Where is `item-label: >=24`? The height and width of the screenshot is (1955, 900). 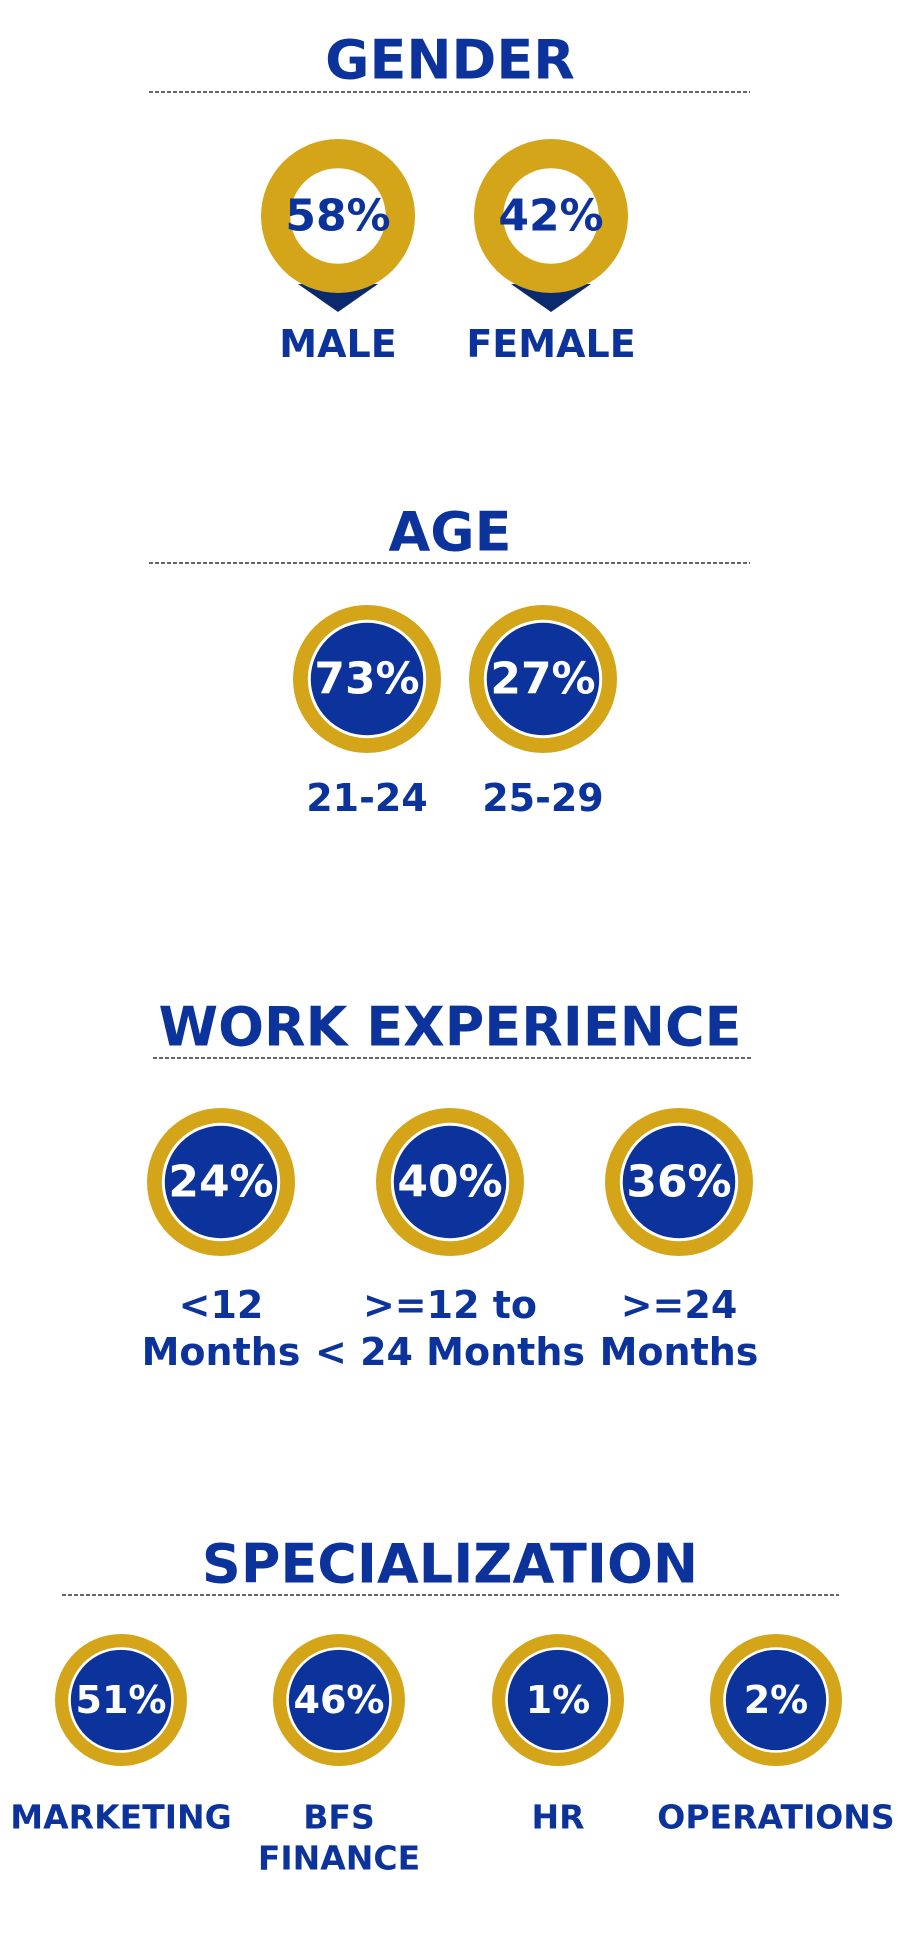
item-label: >=24 is located at coordinates (679, 1305).